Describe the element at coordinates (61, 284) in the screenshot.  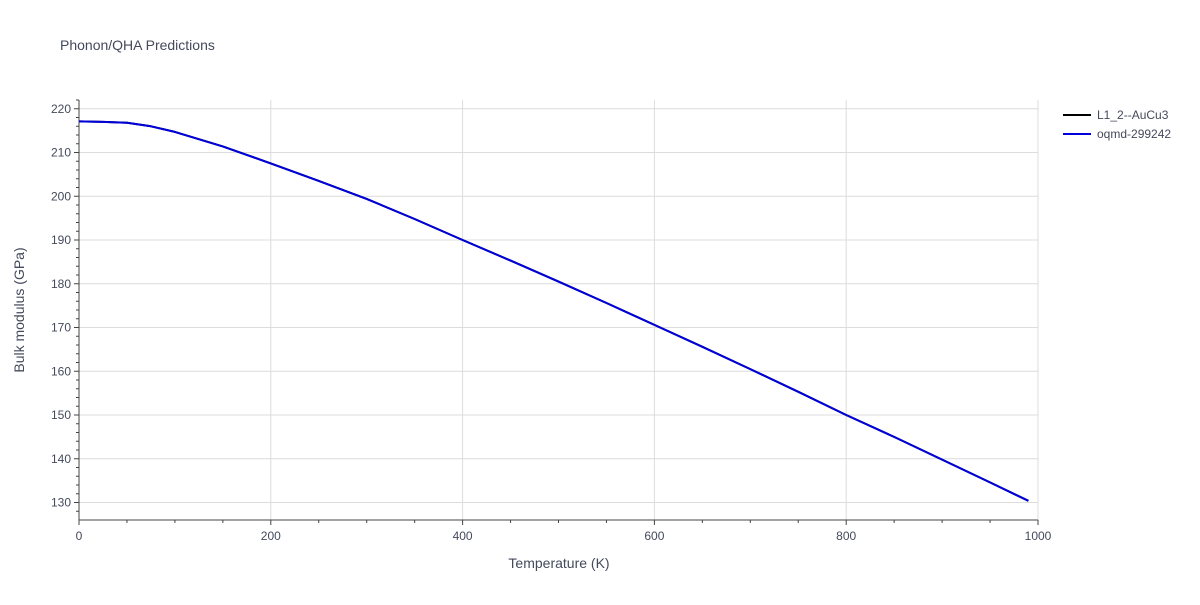
I see `y-tick-label: 180` at that location.